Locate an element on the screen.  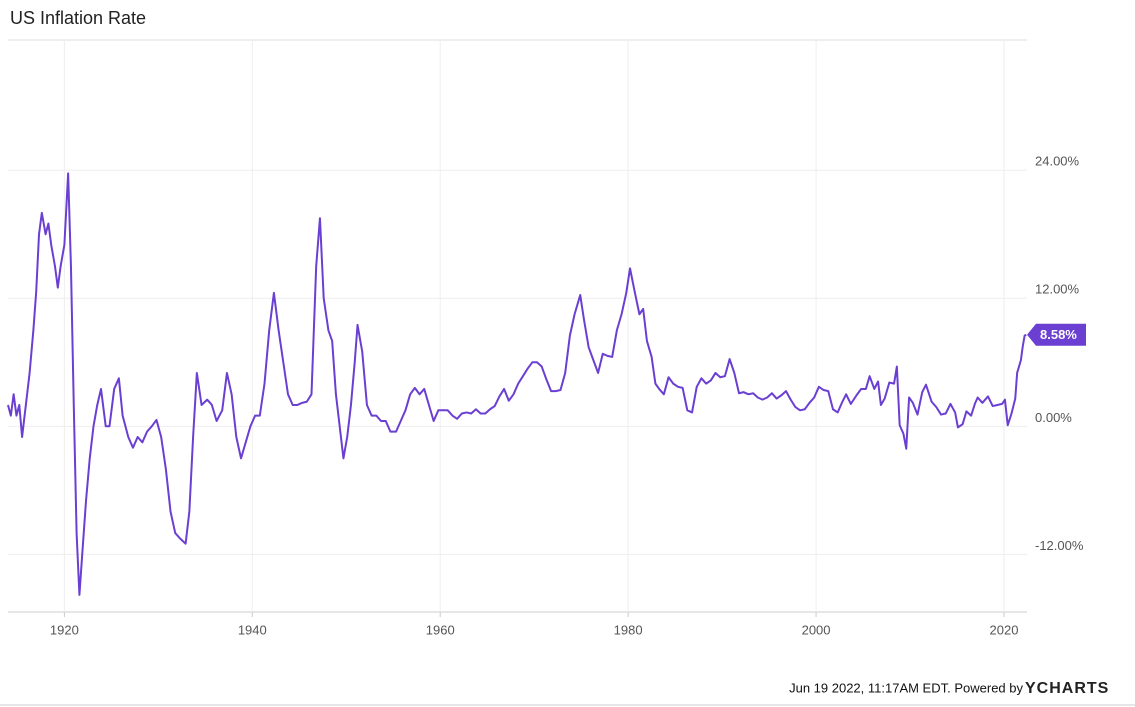
y-tick-label: 24.00% is located at coordinates (1057, 161).